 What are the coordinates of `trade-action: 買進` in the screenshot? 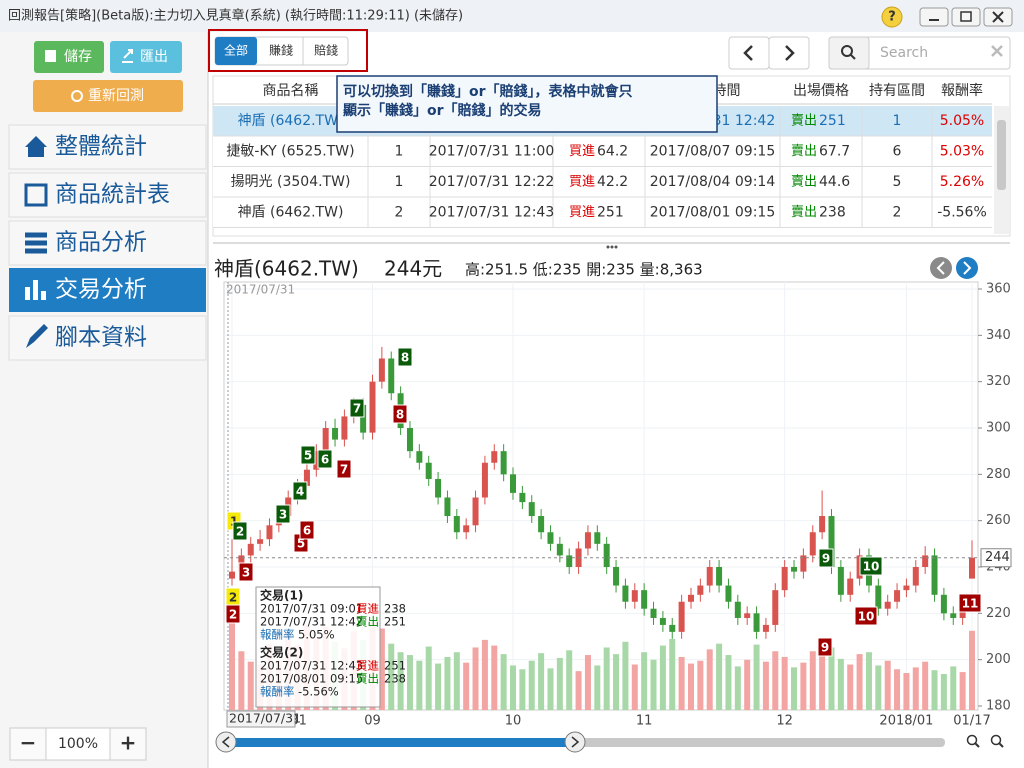 It's located at (582, 212).